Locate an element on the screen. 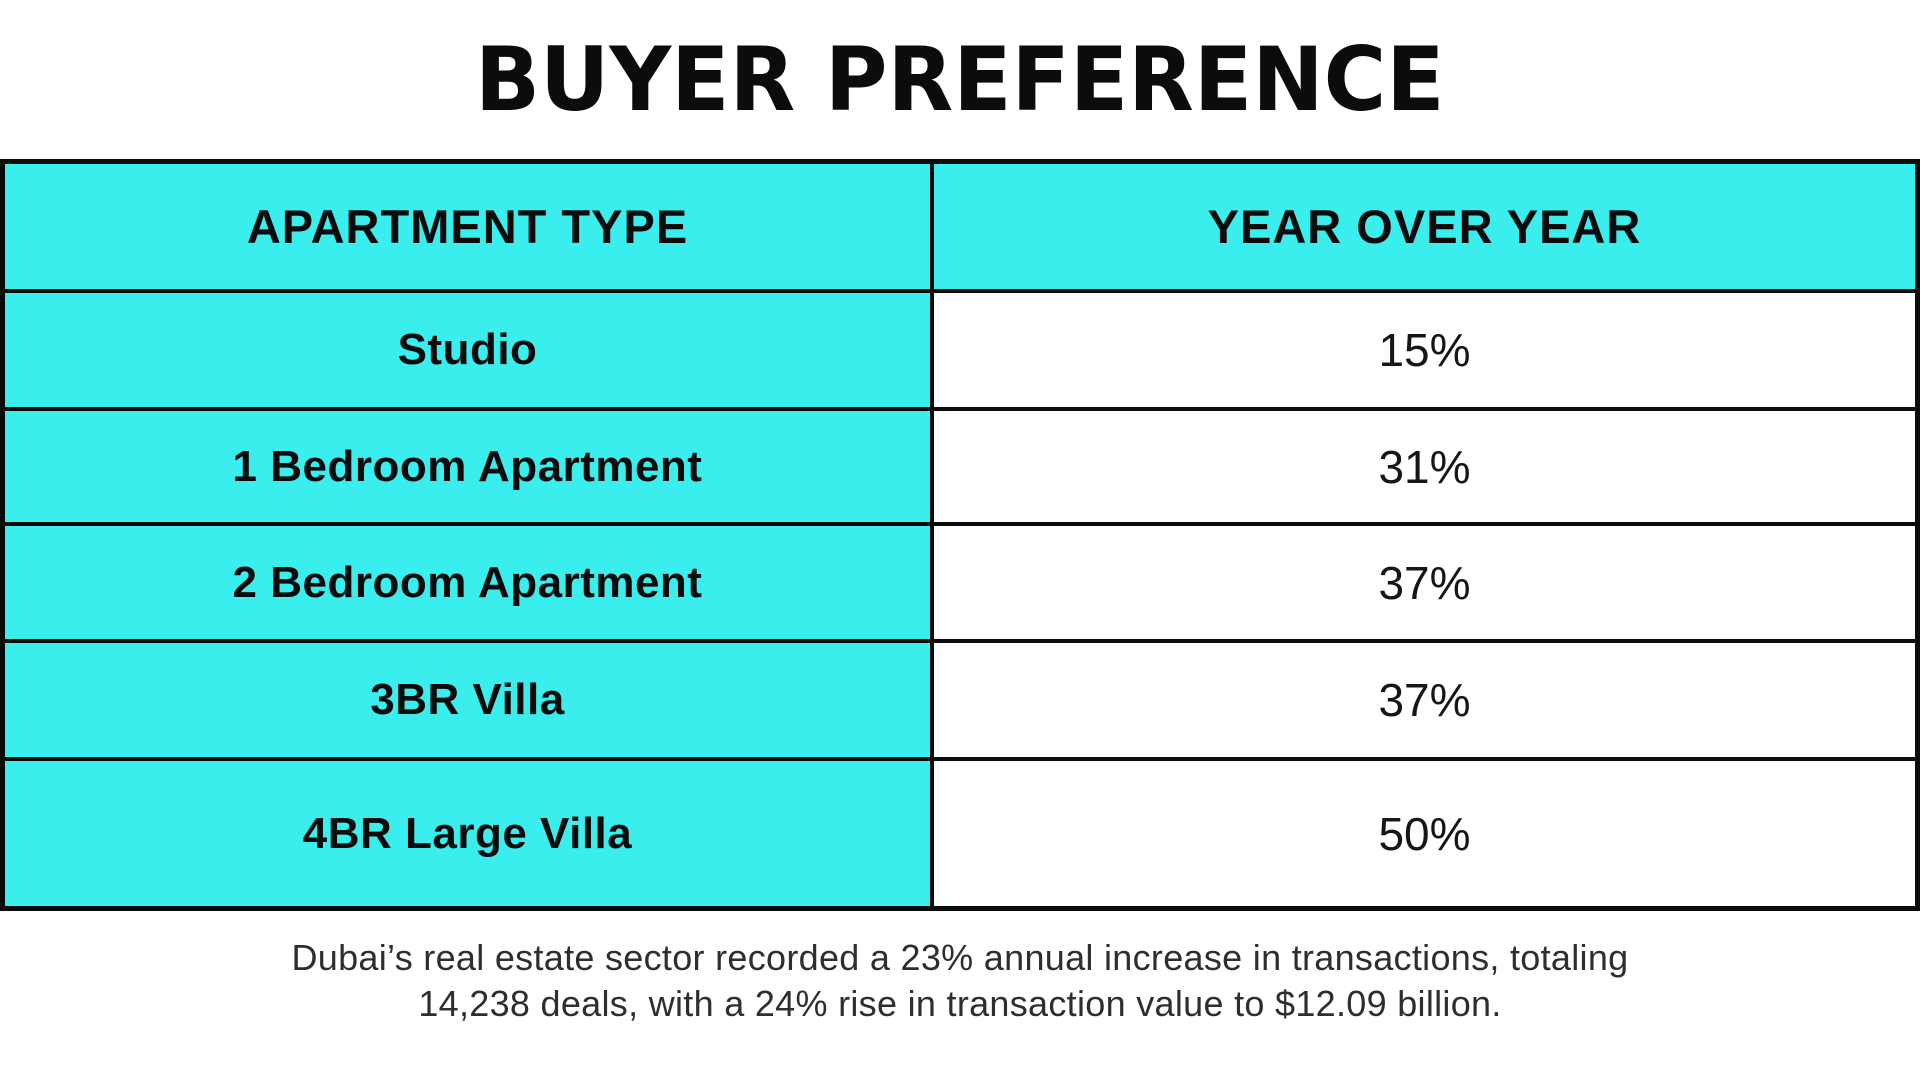 Image resolution: width=1920 pixels, height=1080 pixels. row-studio-value: 15% is located at coordinates (1424, 348).